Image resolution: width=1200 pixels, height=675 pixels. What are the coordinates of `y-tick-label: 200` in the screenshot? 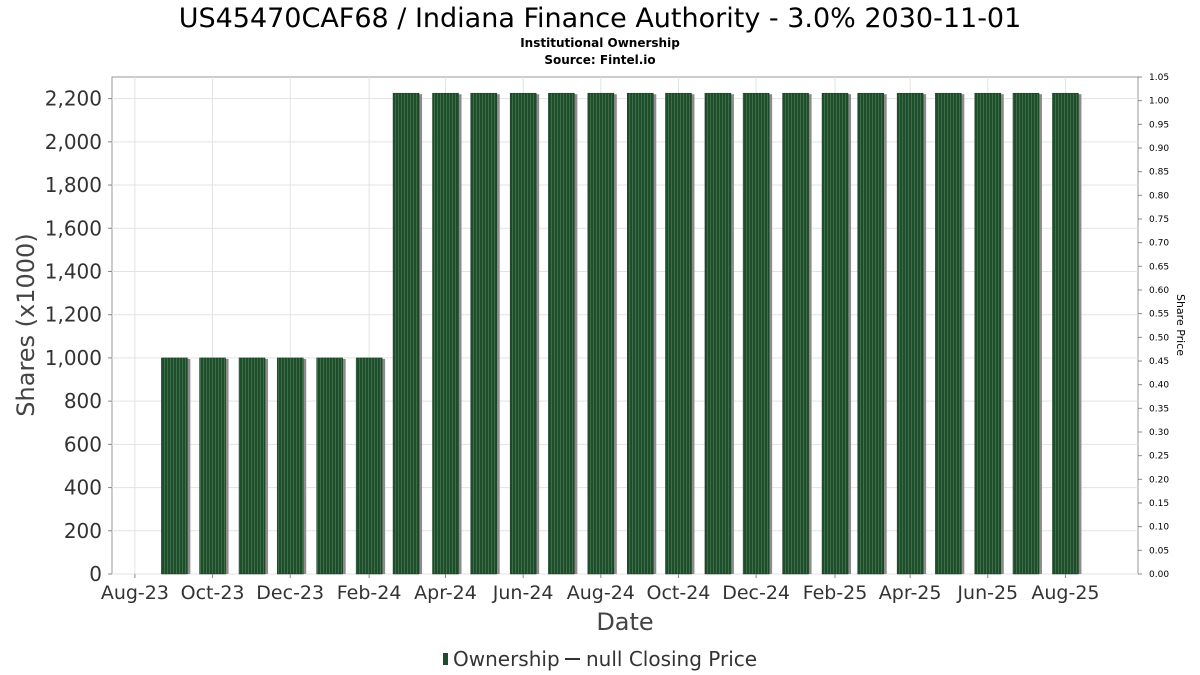 It's located at (83, 531).